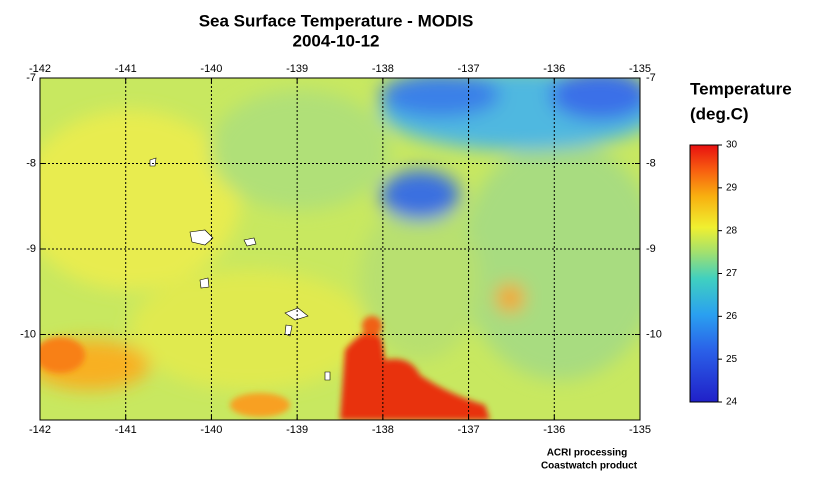 This screenshot has height=481, width=822. I want to click on colorbar-tick-label: 27, so click(732, 273).